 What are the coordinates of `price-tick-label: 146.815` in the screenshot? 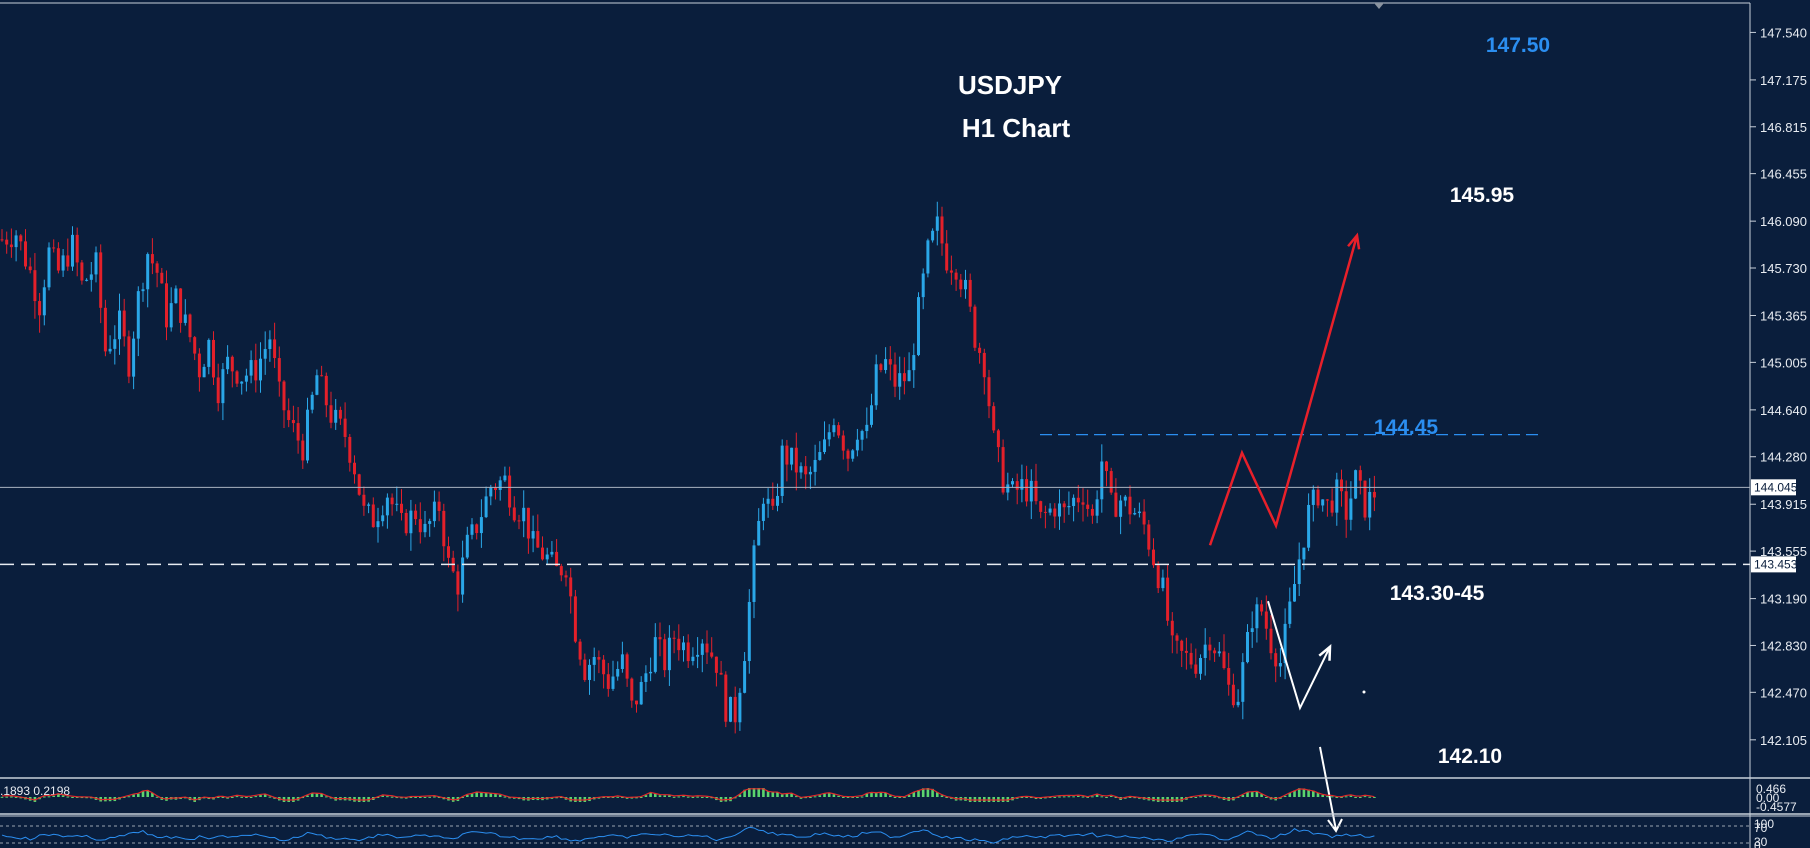 It's located at (1783, 127).